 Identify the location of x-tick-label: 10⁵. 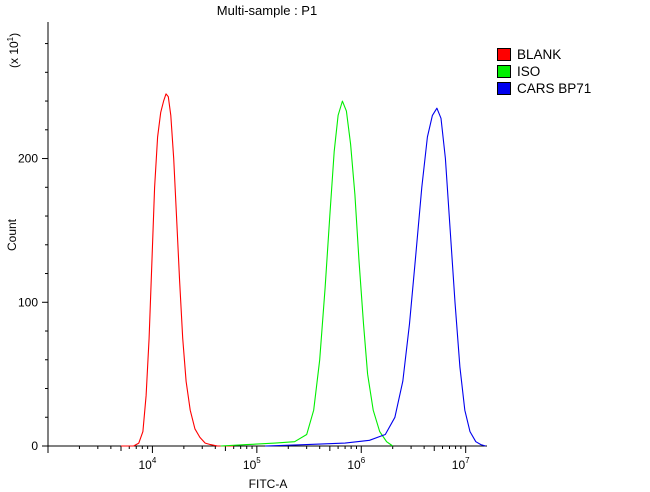
(252, 464).